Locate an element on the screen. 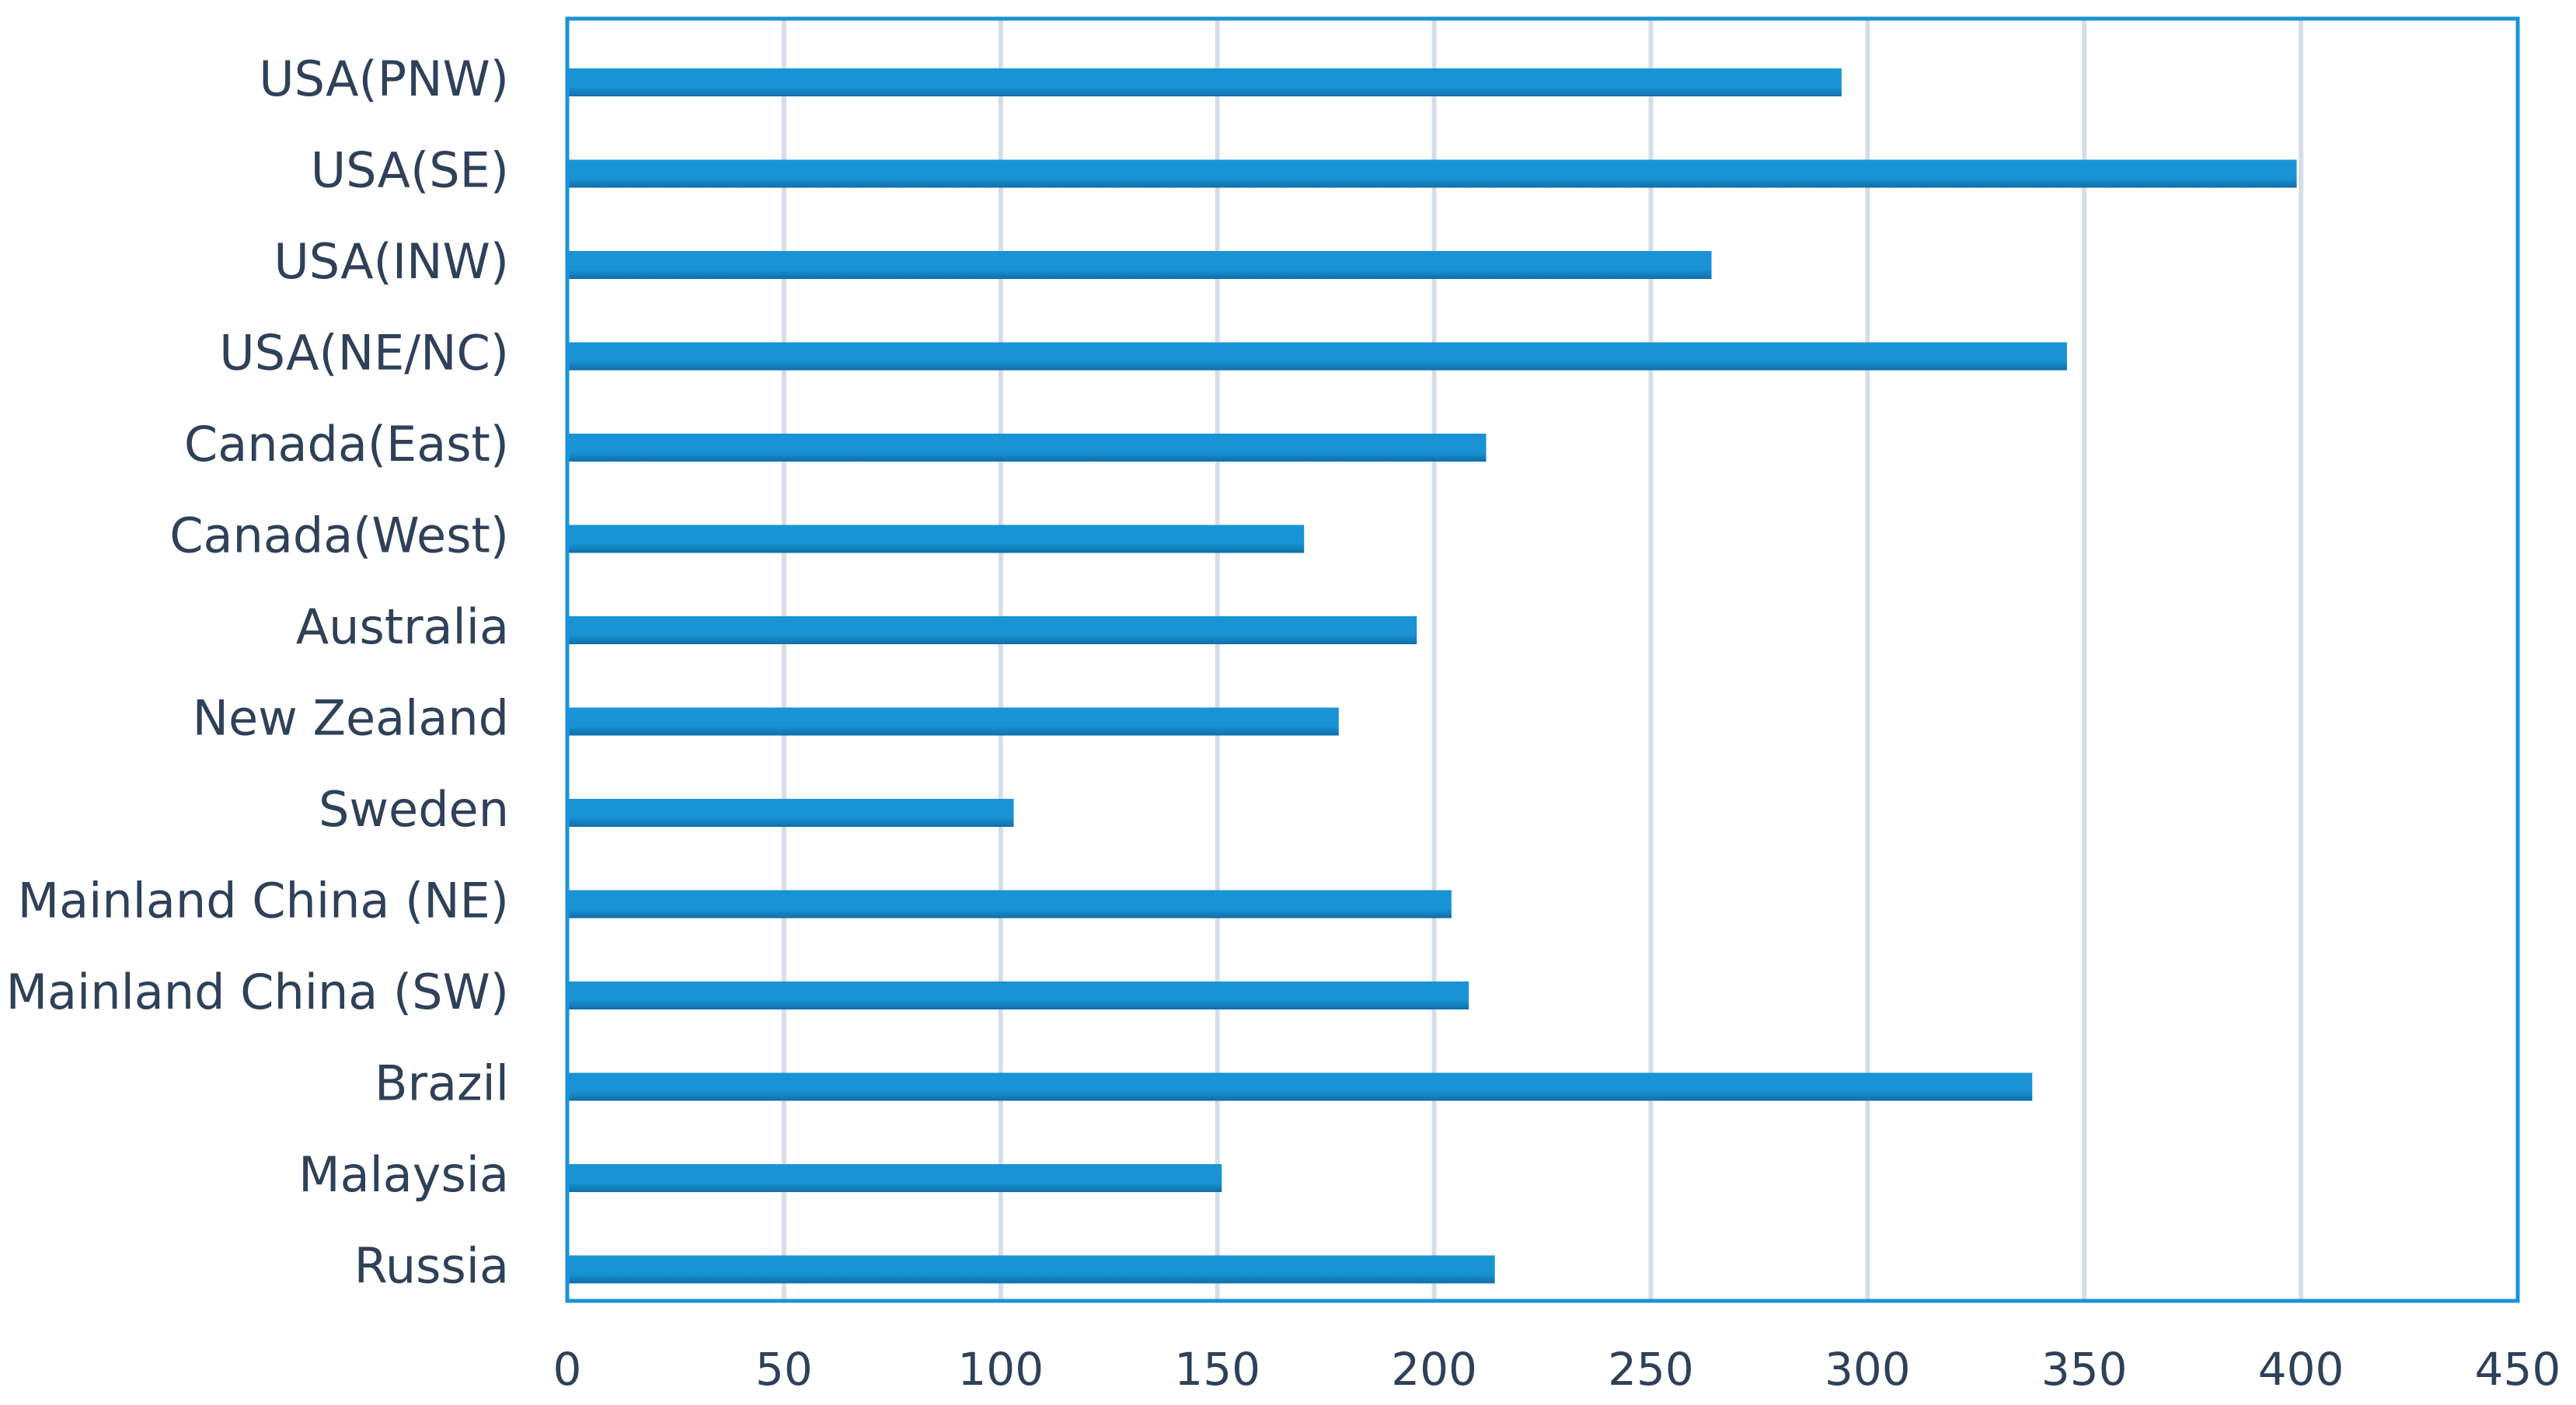  category-label: New Zealand is located at coordinates (351, 718).